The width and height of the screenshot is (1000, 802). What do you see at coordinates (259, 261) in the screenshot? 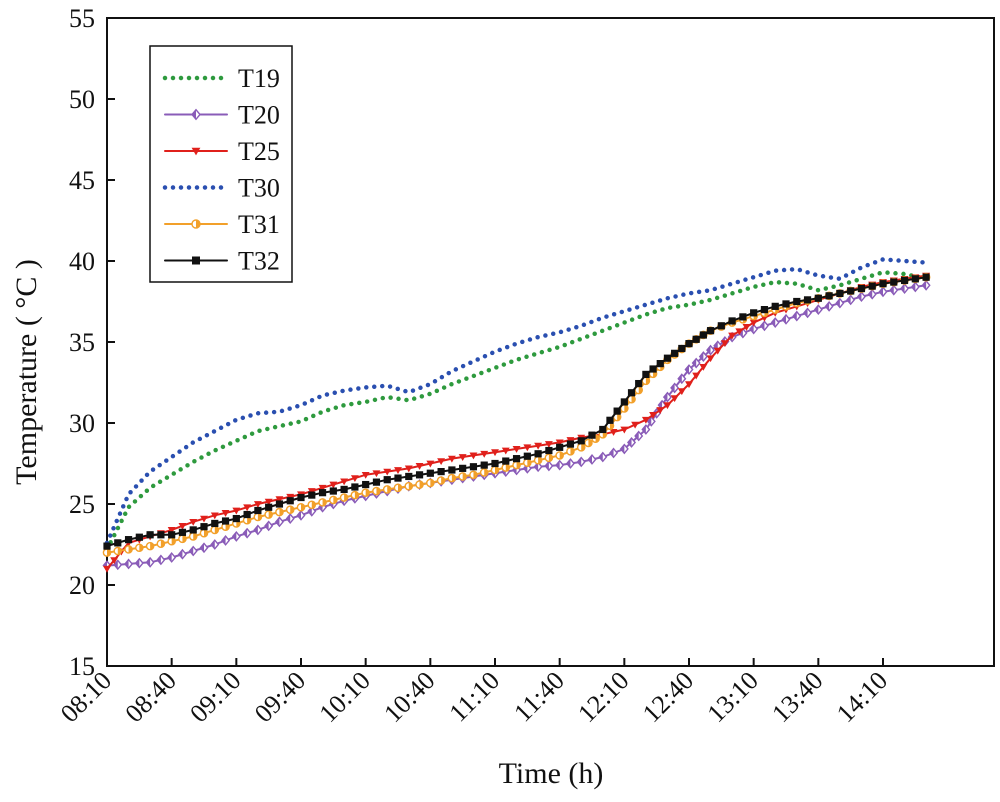
I see `legend-label-T32: T32` at bounding box center [259, 261].